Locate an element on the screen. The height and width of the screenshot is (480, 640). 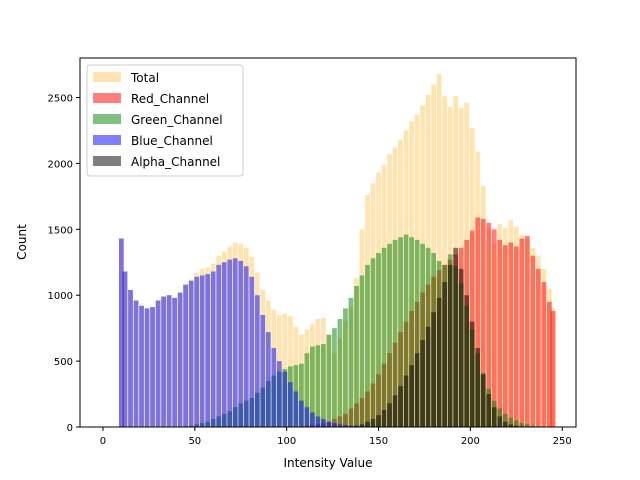
y-tick-label: 2000 is located at coordinates (60, 164).